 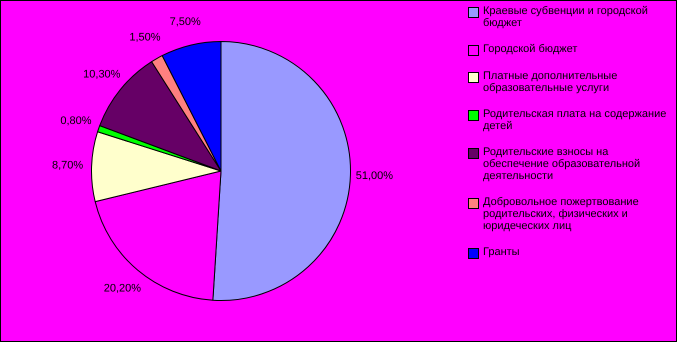 What do you see at coordinates (530, 49) in the screenshot?
I see `legend-label: Городской бюджет` at bounding box center [530, 49].